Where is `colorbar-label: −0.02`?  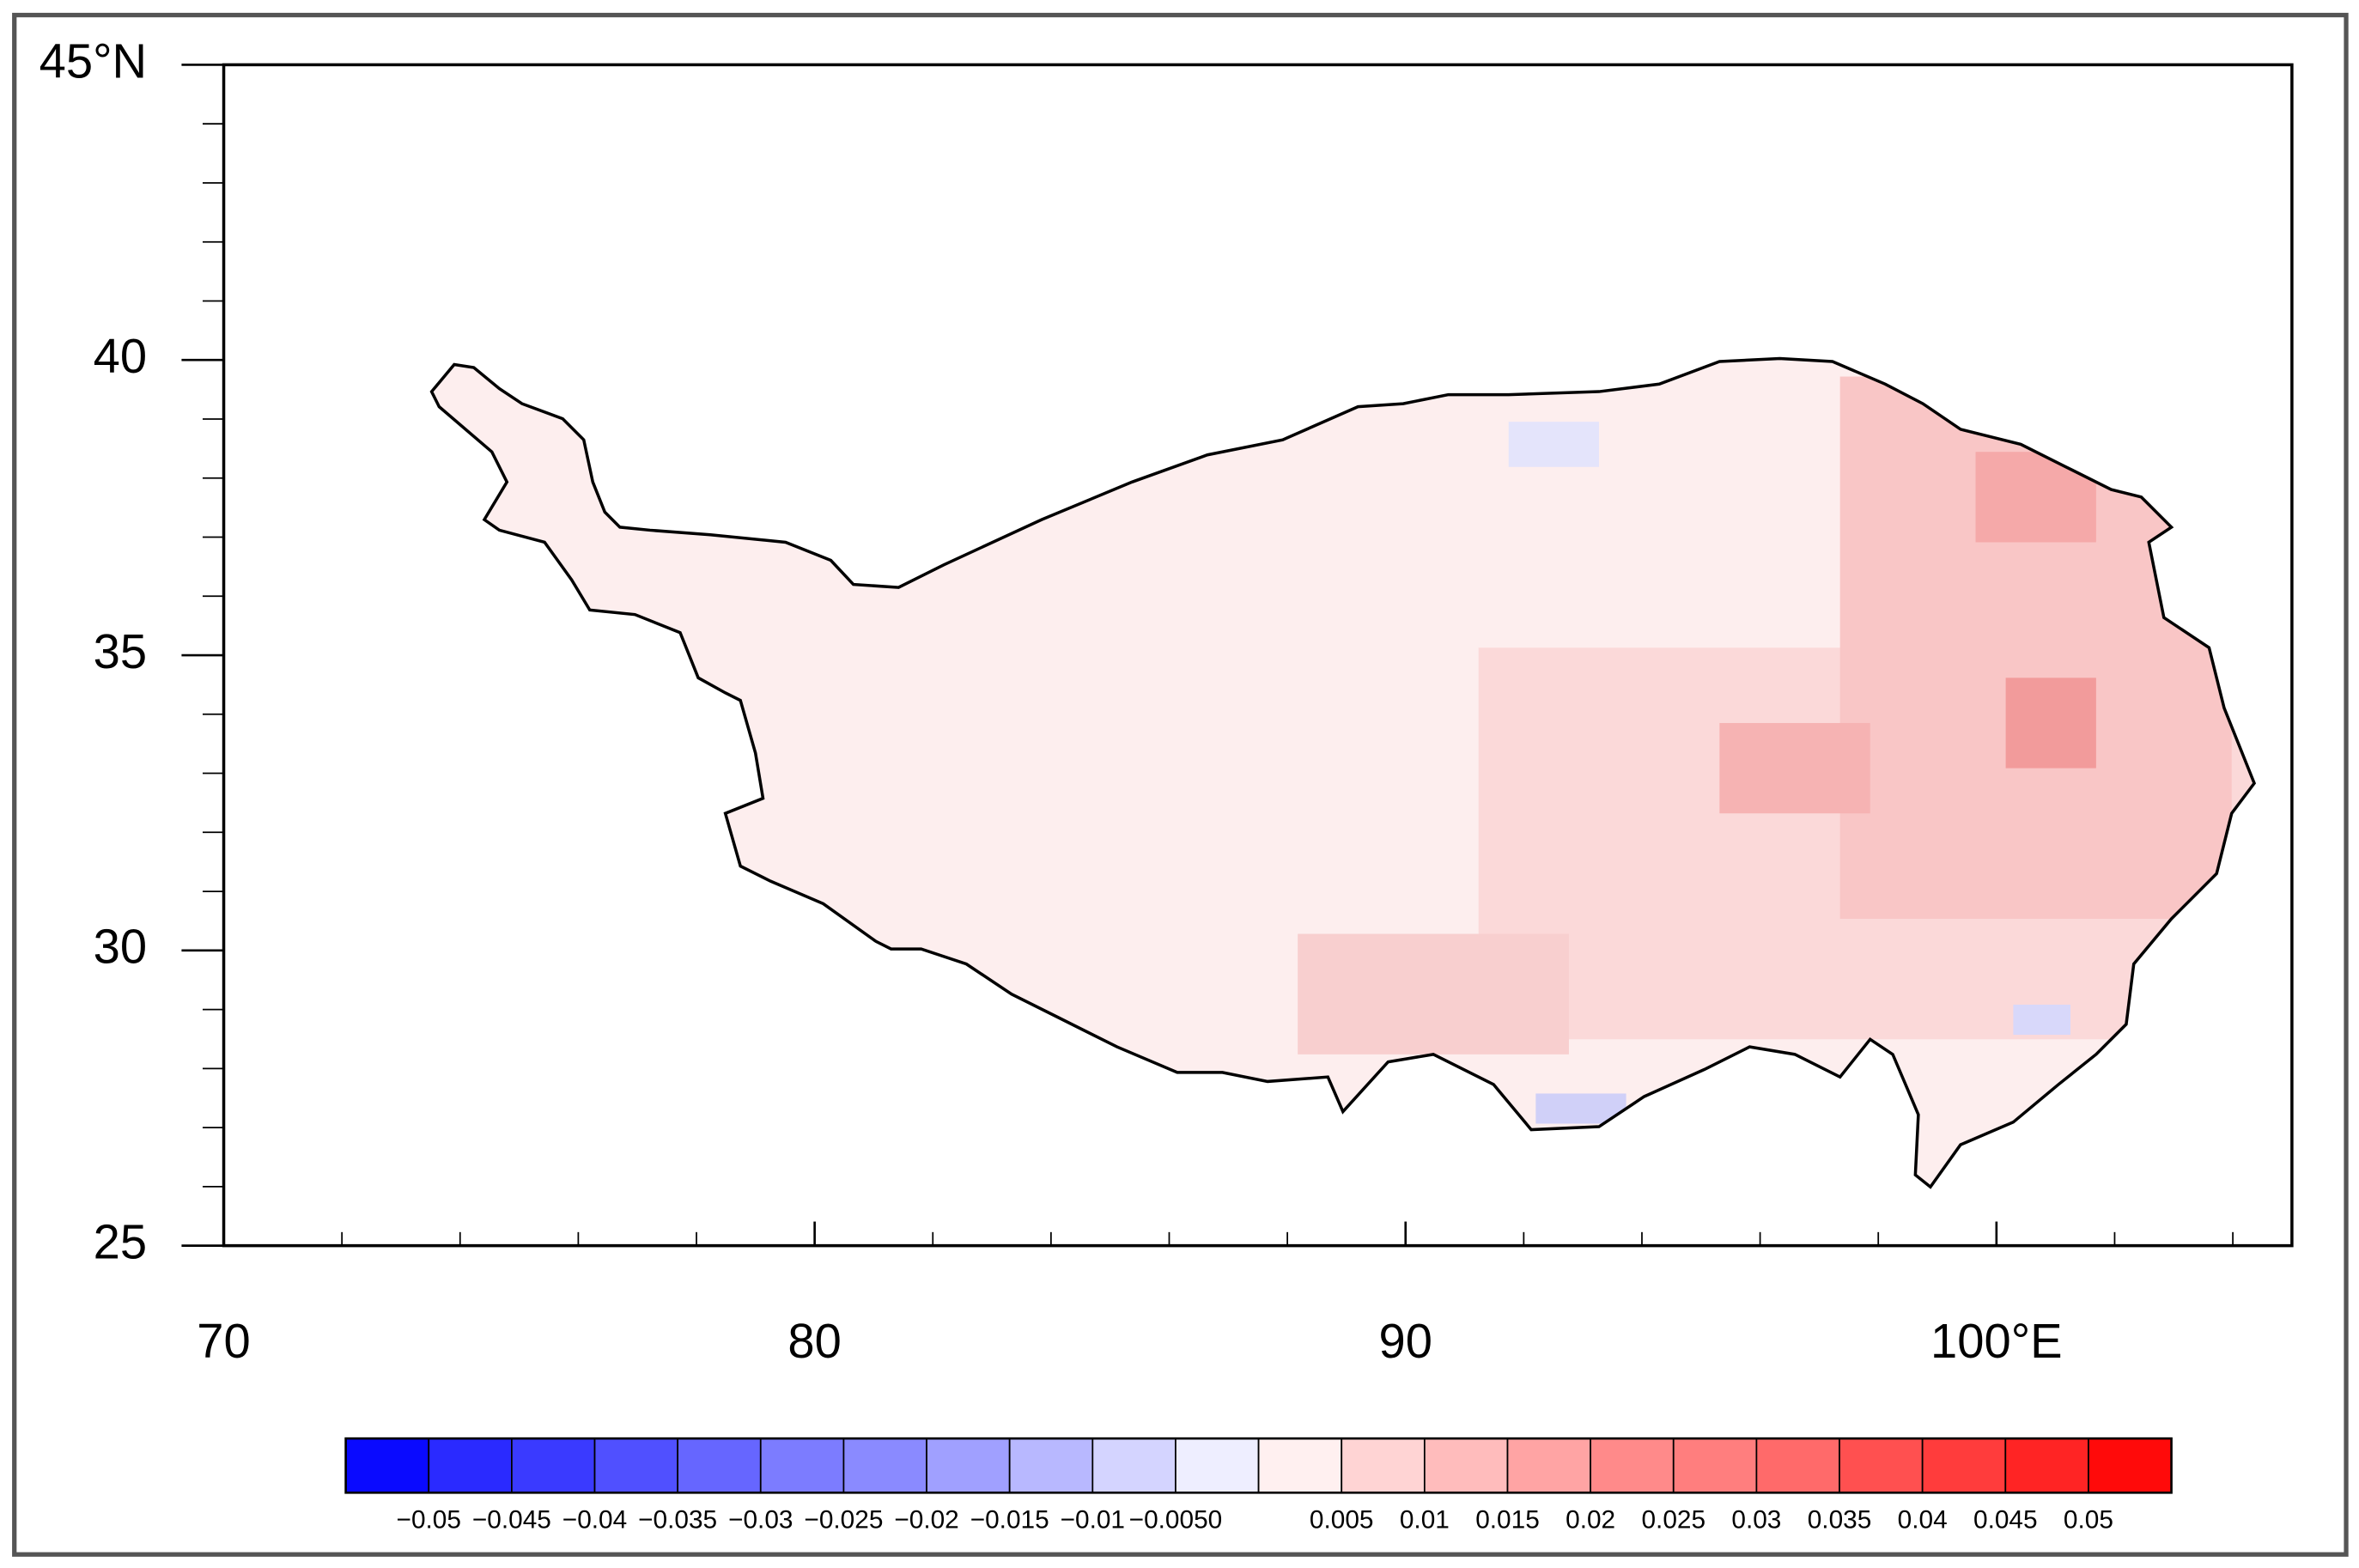
colorbar-label: −0.02 is located at coordinates (926, 1519).